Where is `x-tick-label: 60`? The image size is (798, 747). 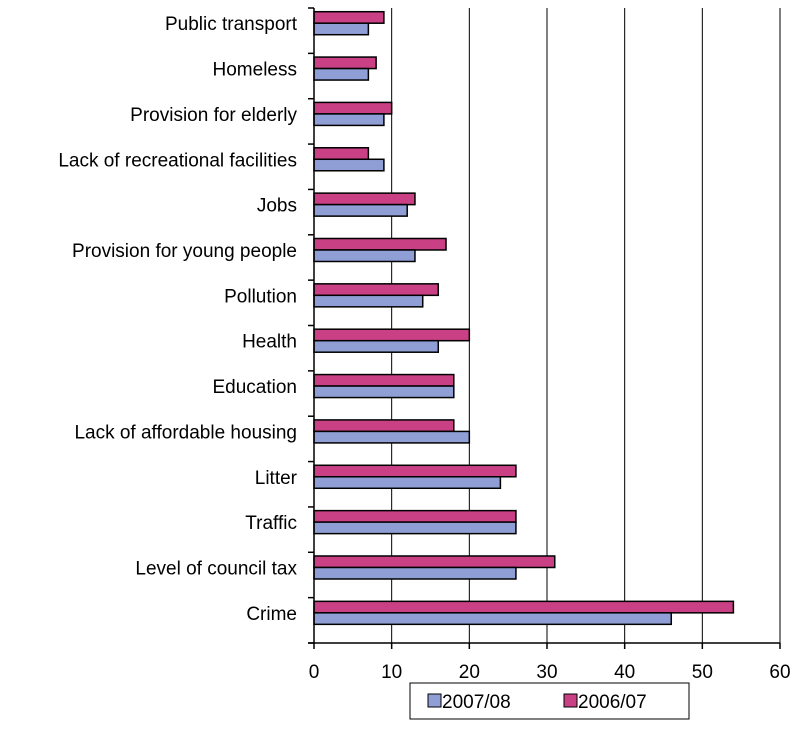
x-tick-label: 60 is located at coordinates (779, 672).